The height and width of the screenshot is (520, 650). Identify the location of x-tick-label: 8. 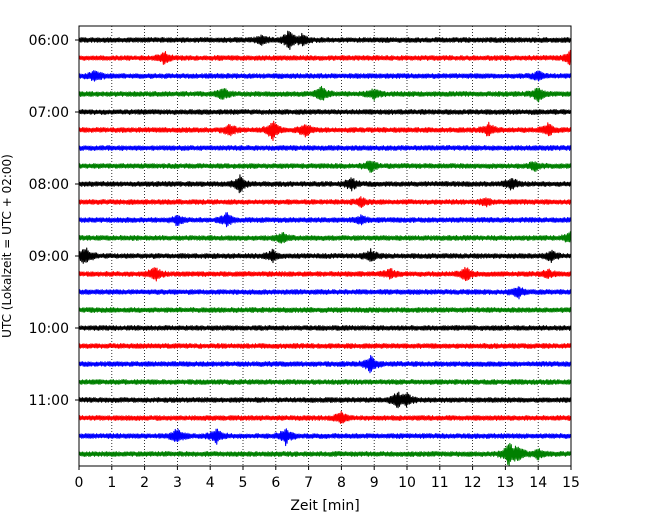
(341, 483).